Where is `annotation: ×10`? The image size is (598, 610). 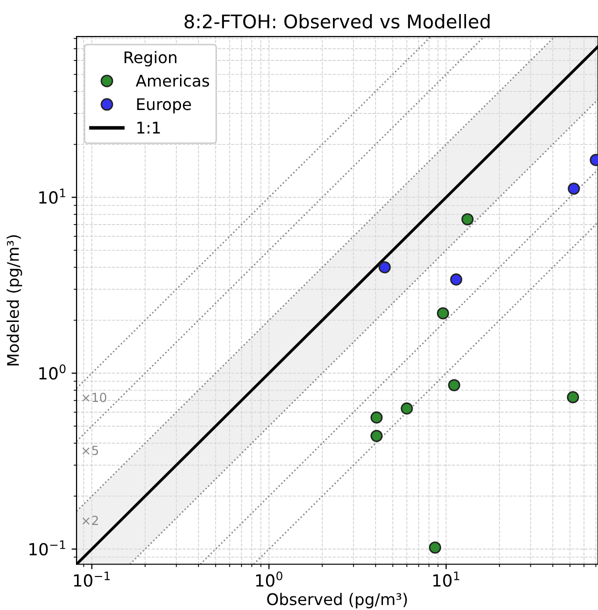 annotation: ×10 is located at coordinates (94, 397).